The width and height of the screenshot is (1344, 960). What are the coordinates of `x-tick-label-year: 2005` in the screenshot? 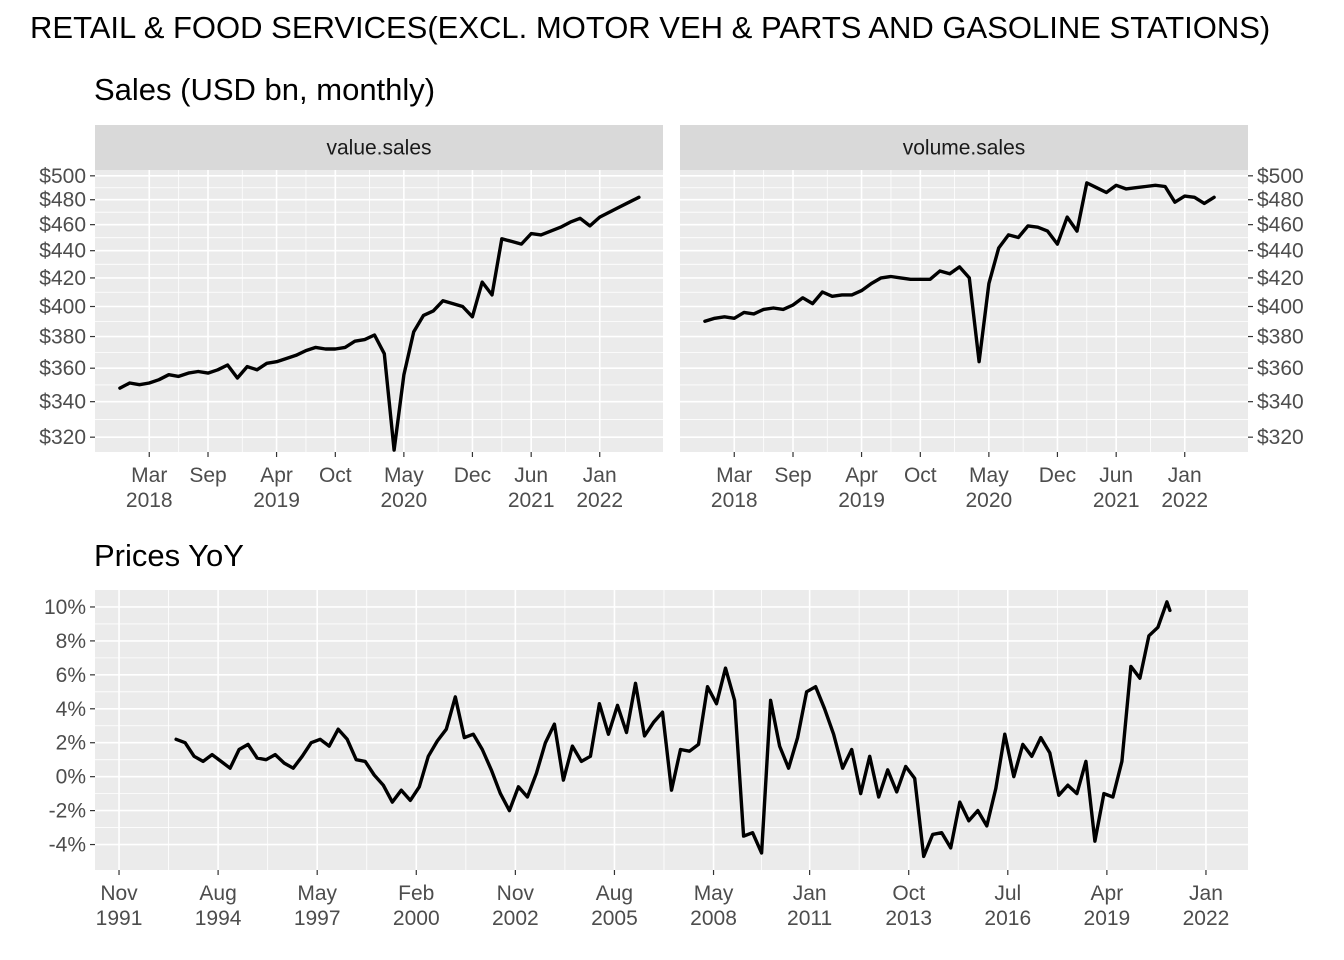 It's located at (614, 918).